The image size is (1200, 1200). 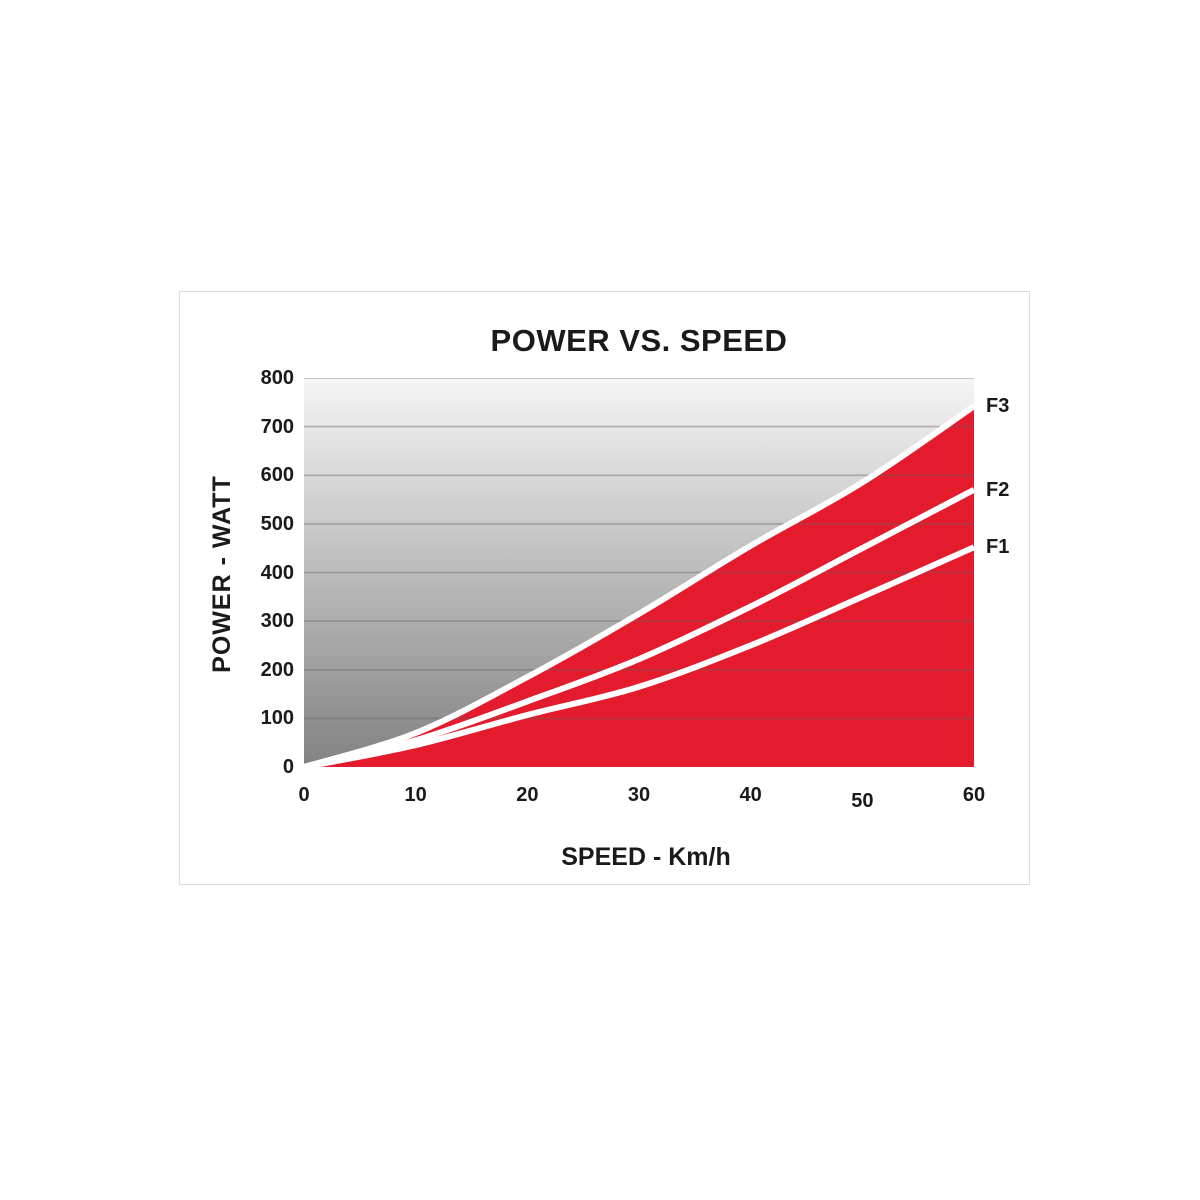 What do you see at coordinates (646, 857) in the screenshot?
I see `x-axis-title: SPEED - Km/h` at bounding box center [646, 857].